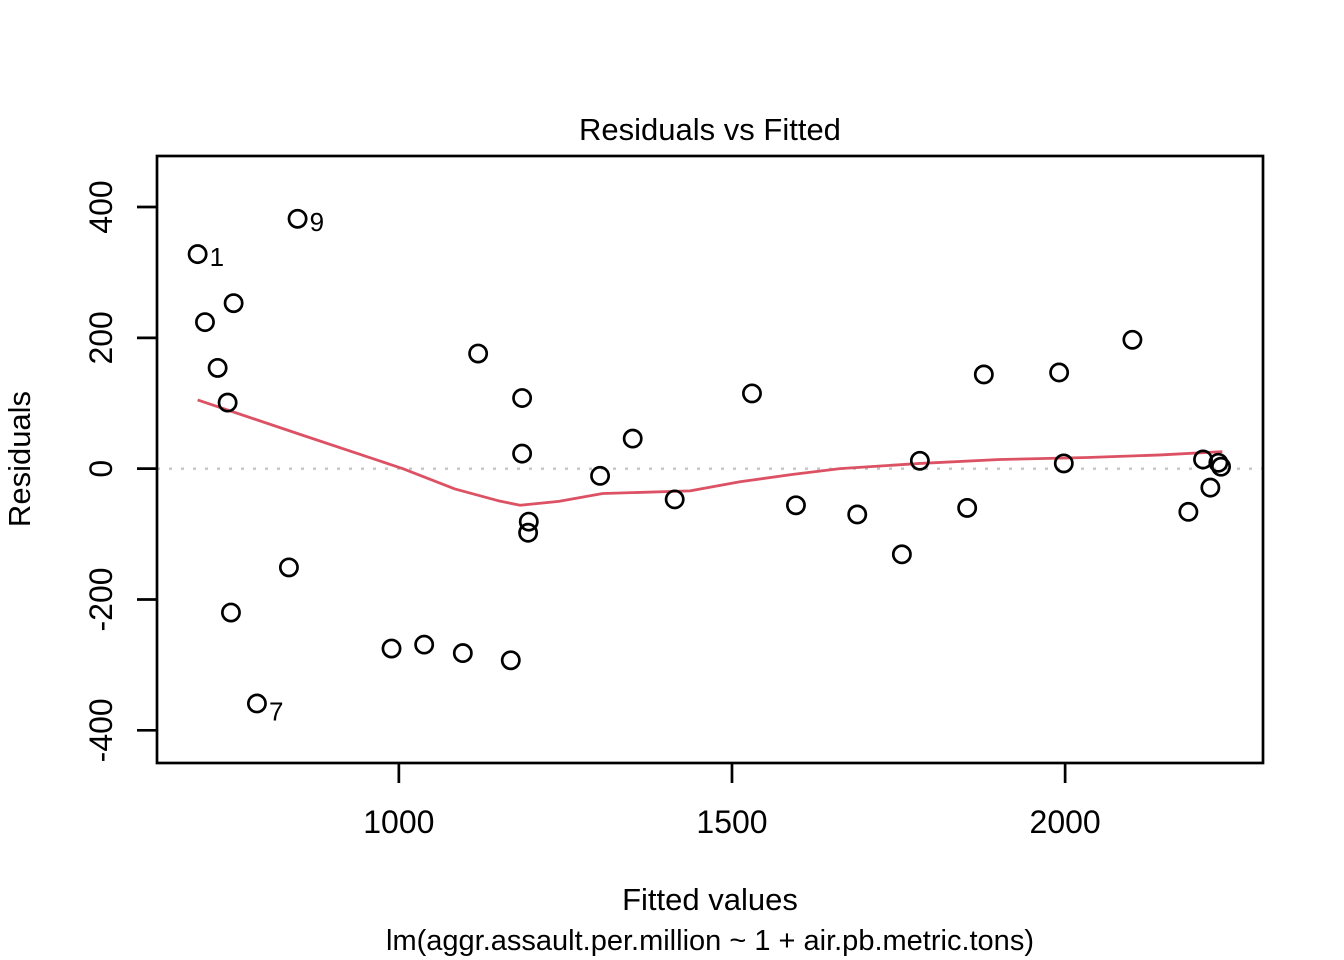  I want to click on point-label: 9, so click(317, 222).